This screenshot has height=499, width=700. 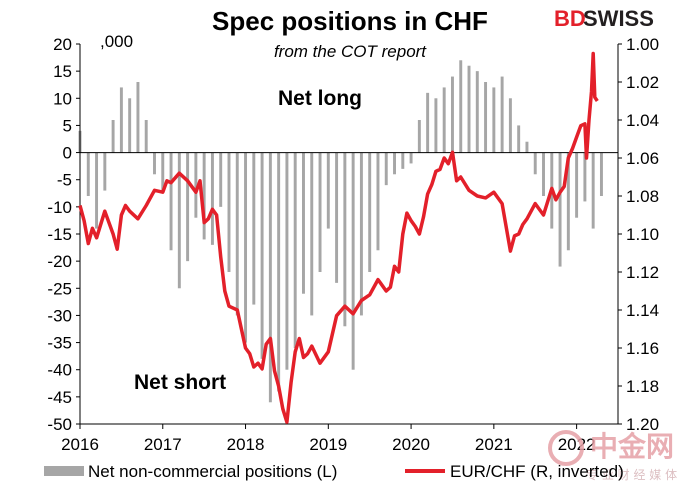 What do you see at coordinates (163, 444) in the screenshot?
I see `x-tick-label: 2017` at bounding box center [163, 444].